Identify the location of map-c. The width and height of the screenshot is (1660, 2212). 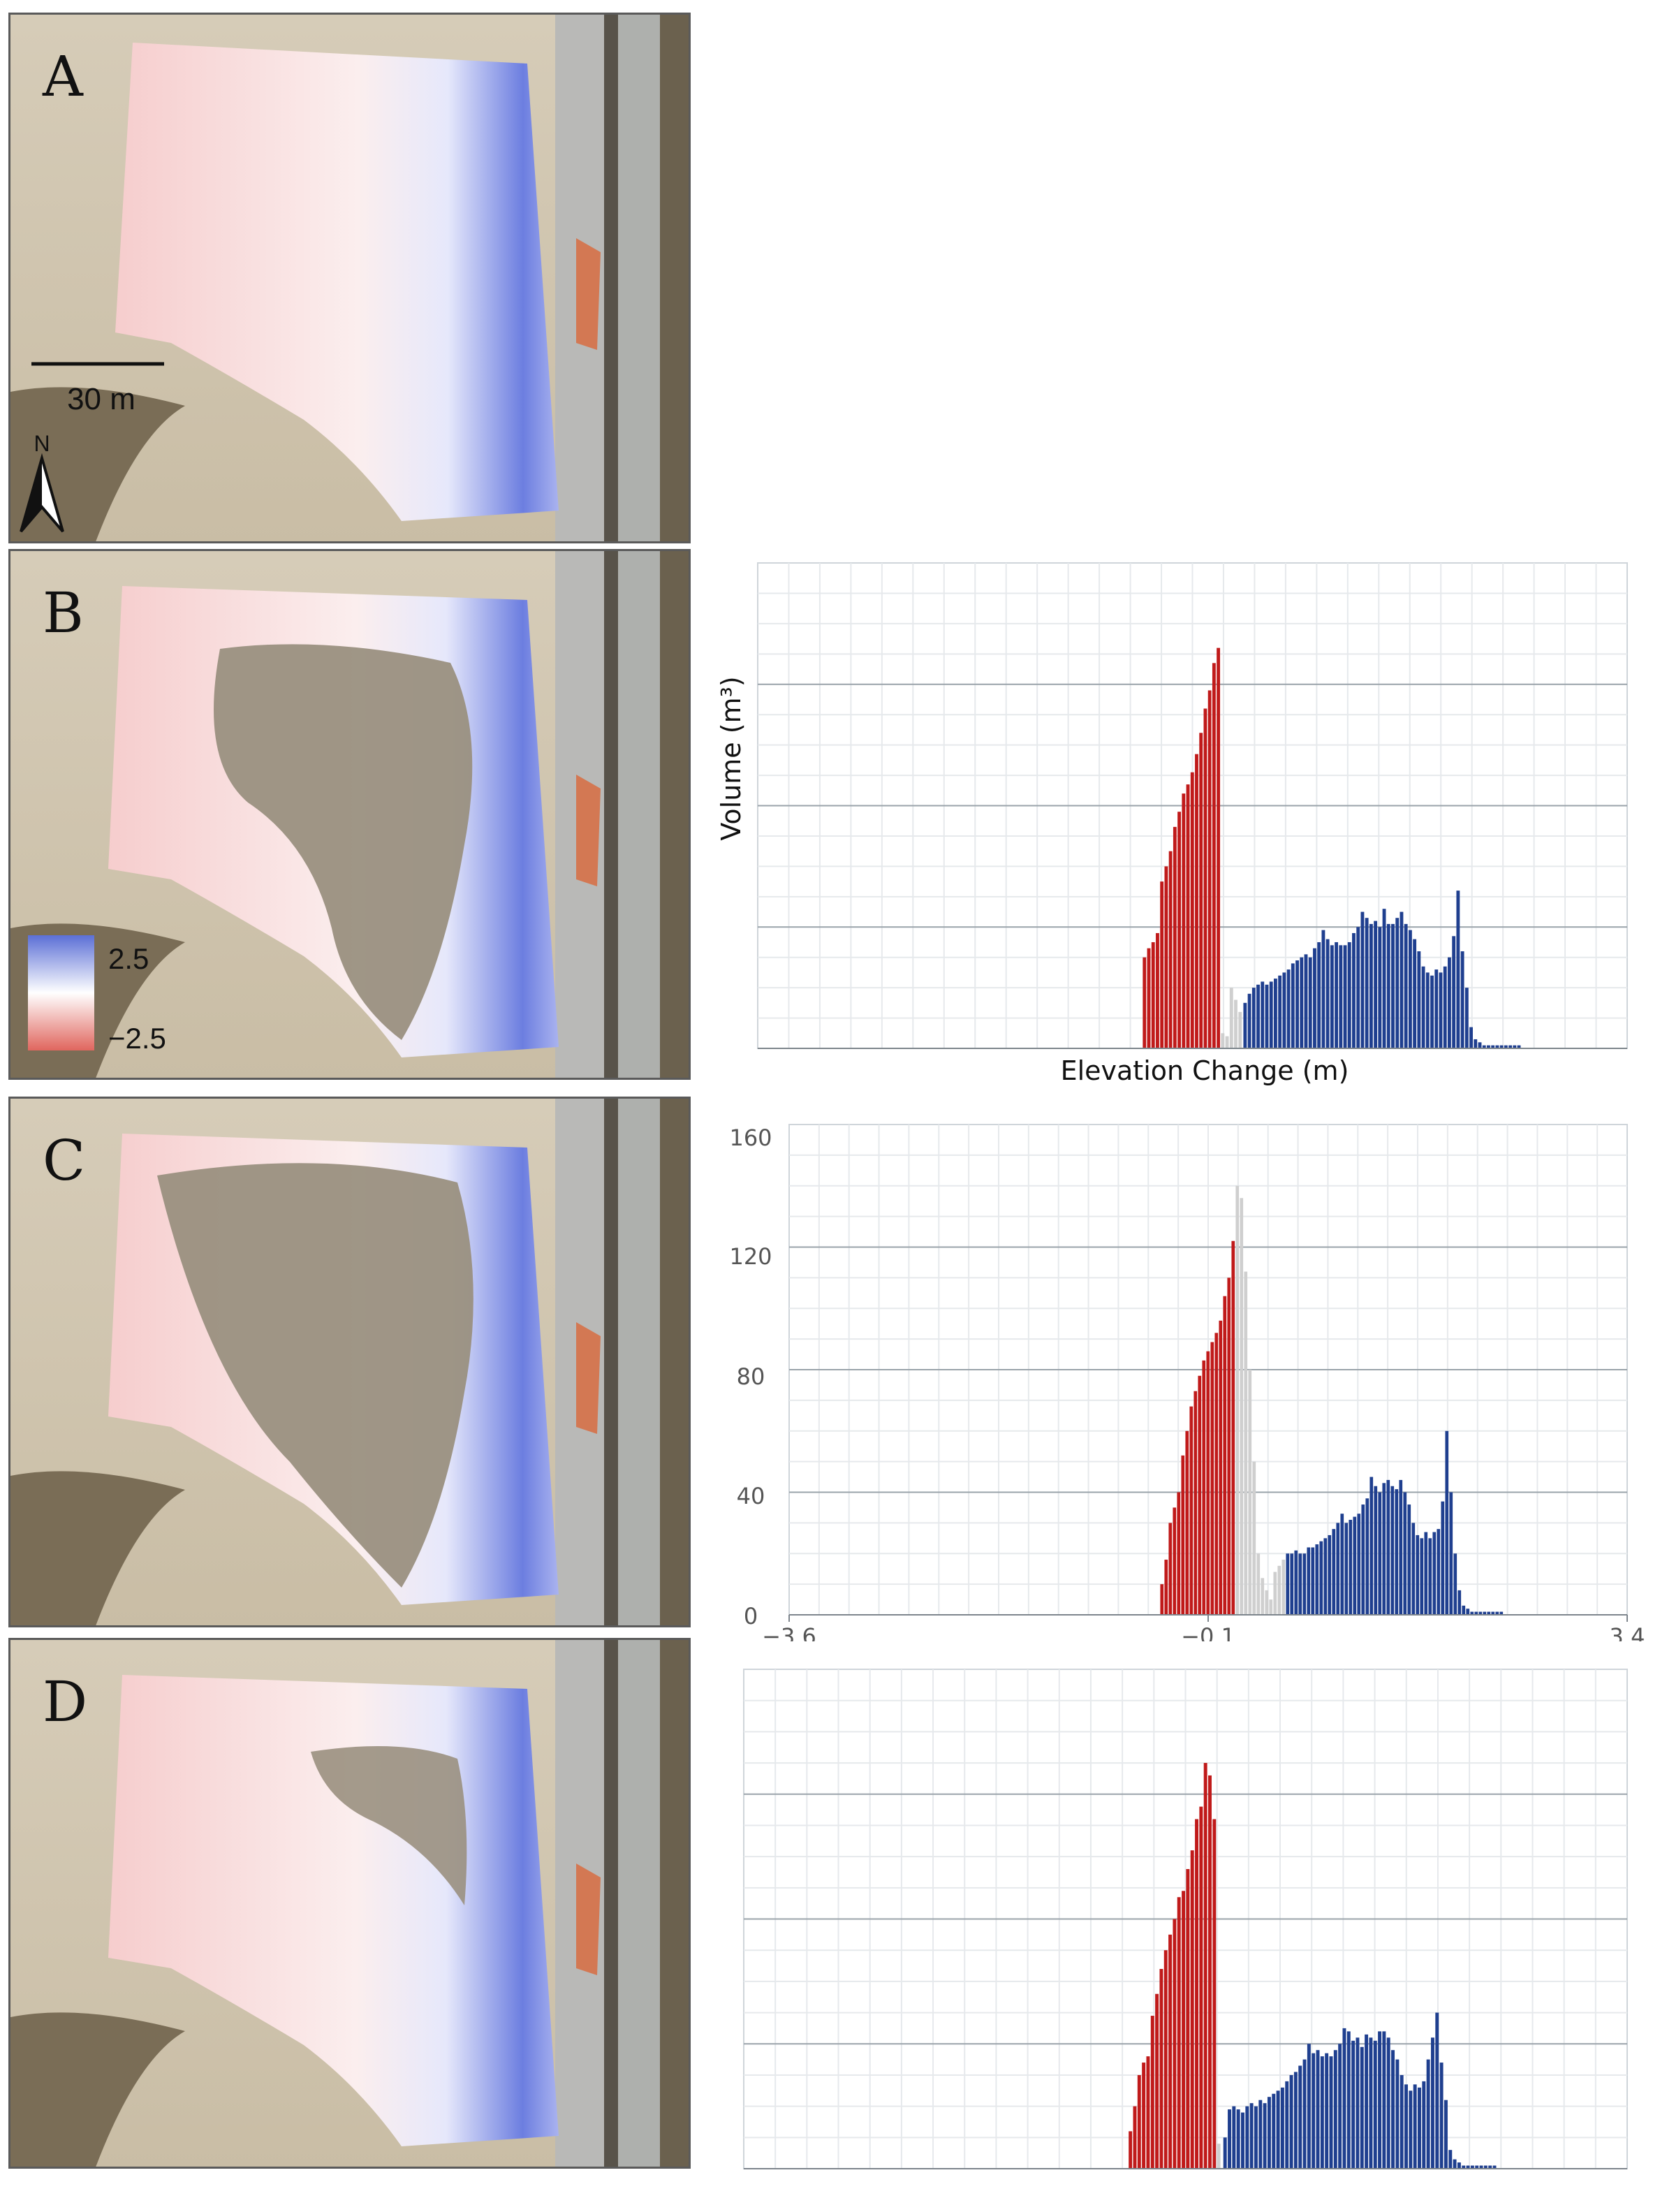
(349, 1362).